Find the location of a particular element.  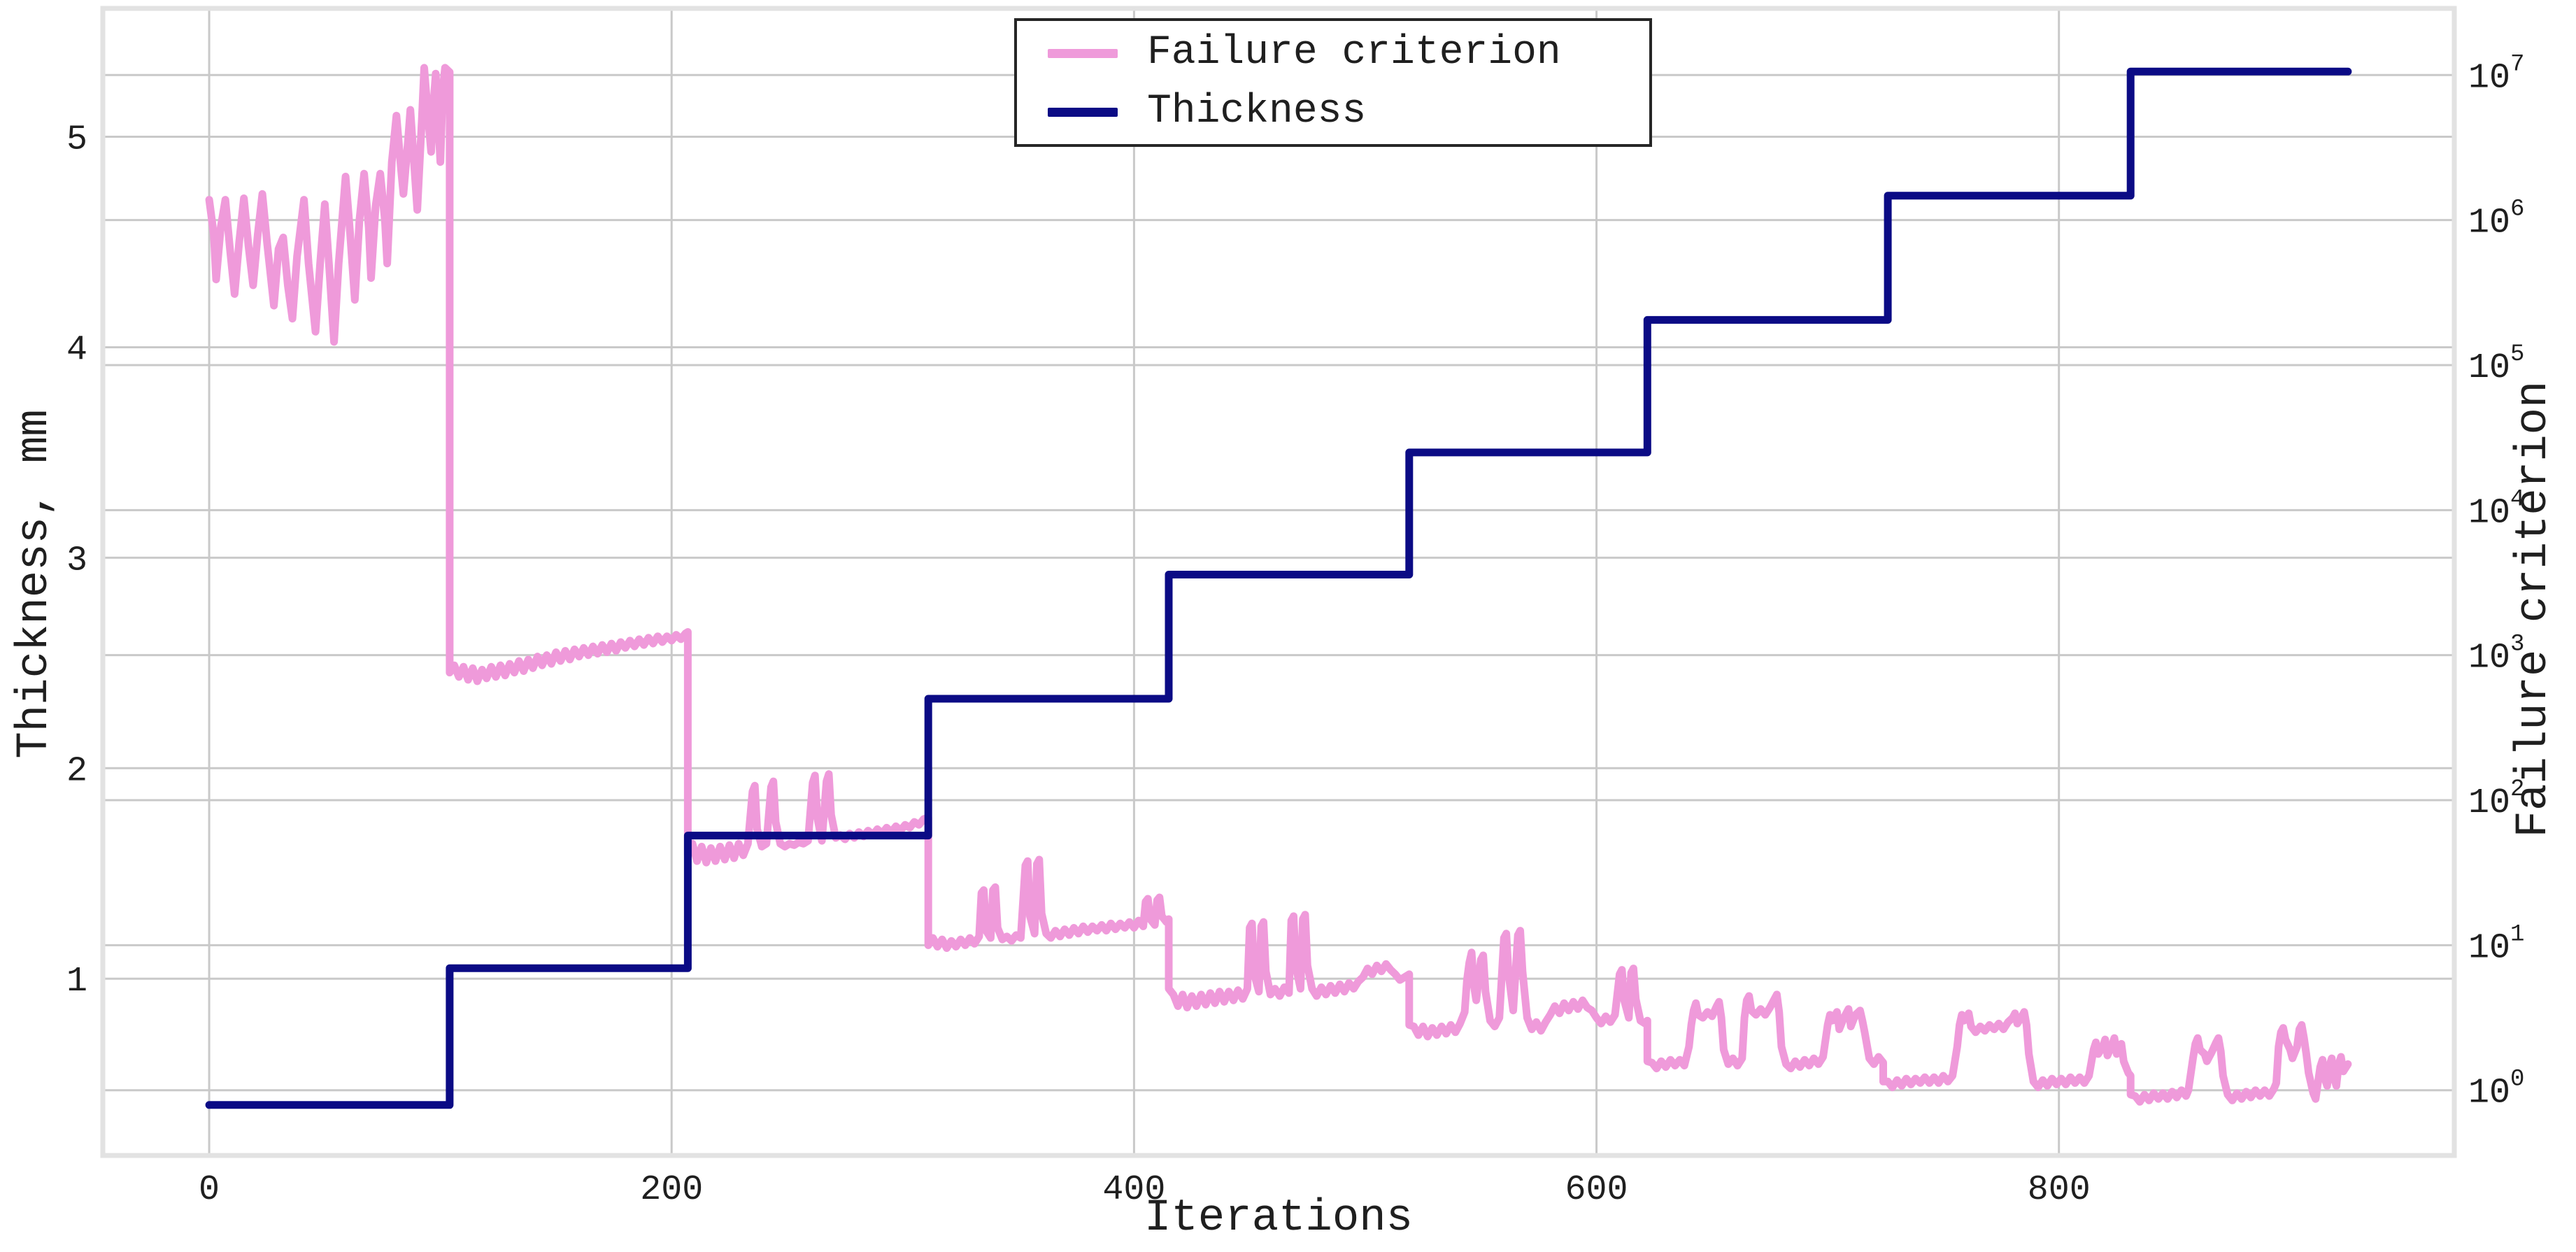

legend-entry-thickness: Thickness is located at coordinates (1348, 112).